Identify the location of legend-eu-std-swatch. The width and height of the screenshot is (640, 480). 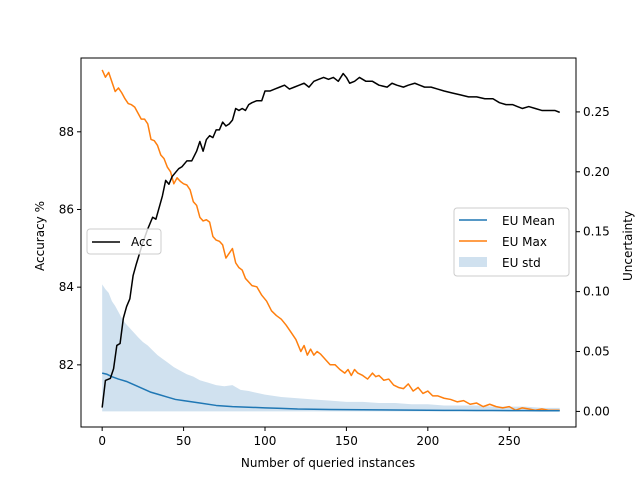
(473, 262).